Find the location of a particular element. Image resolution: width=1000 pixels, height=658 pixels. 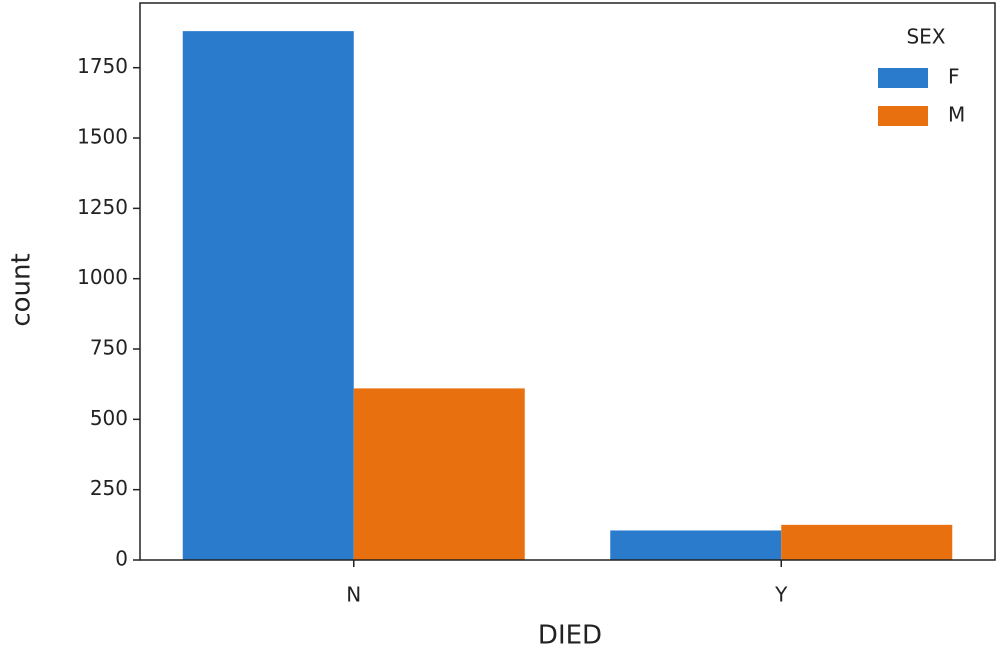

x-tick-label: N is located at coordinates (353, 595).